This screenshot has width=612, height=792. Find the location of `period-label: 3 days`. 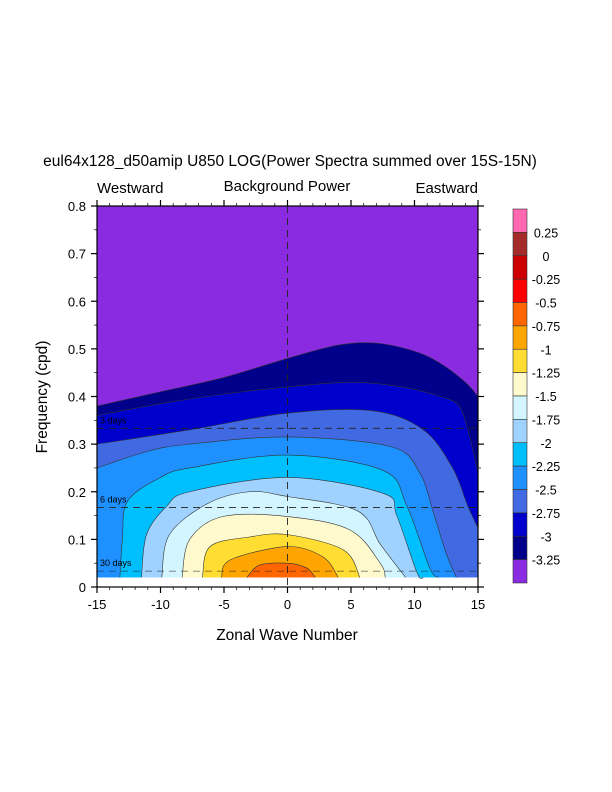

period-label: 3 days is located at coordinates (113, 420).